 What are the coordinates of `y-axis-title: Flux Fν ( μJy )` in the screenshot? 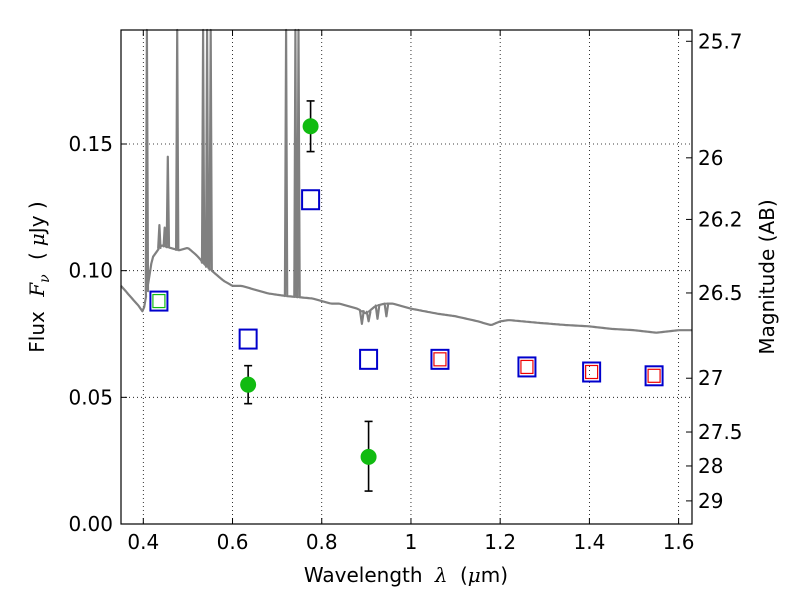 It's located at (39, 276).